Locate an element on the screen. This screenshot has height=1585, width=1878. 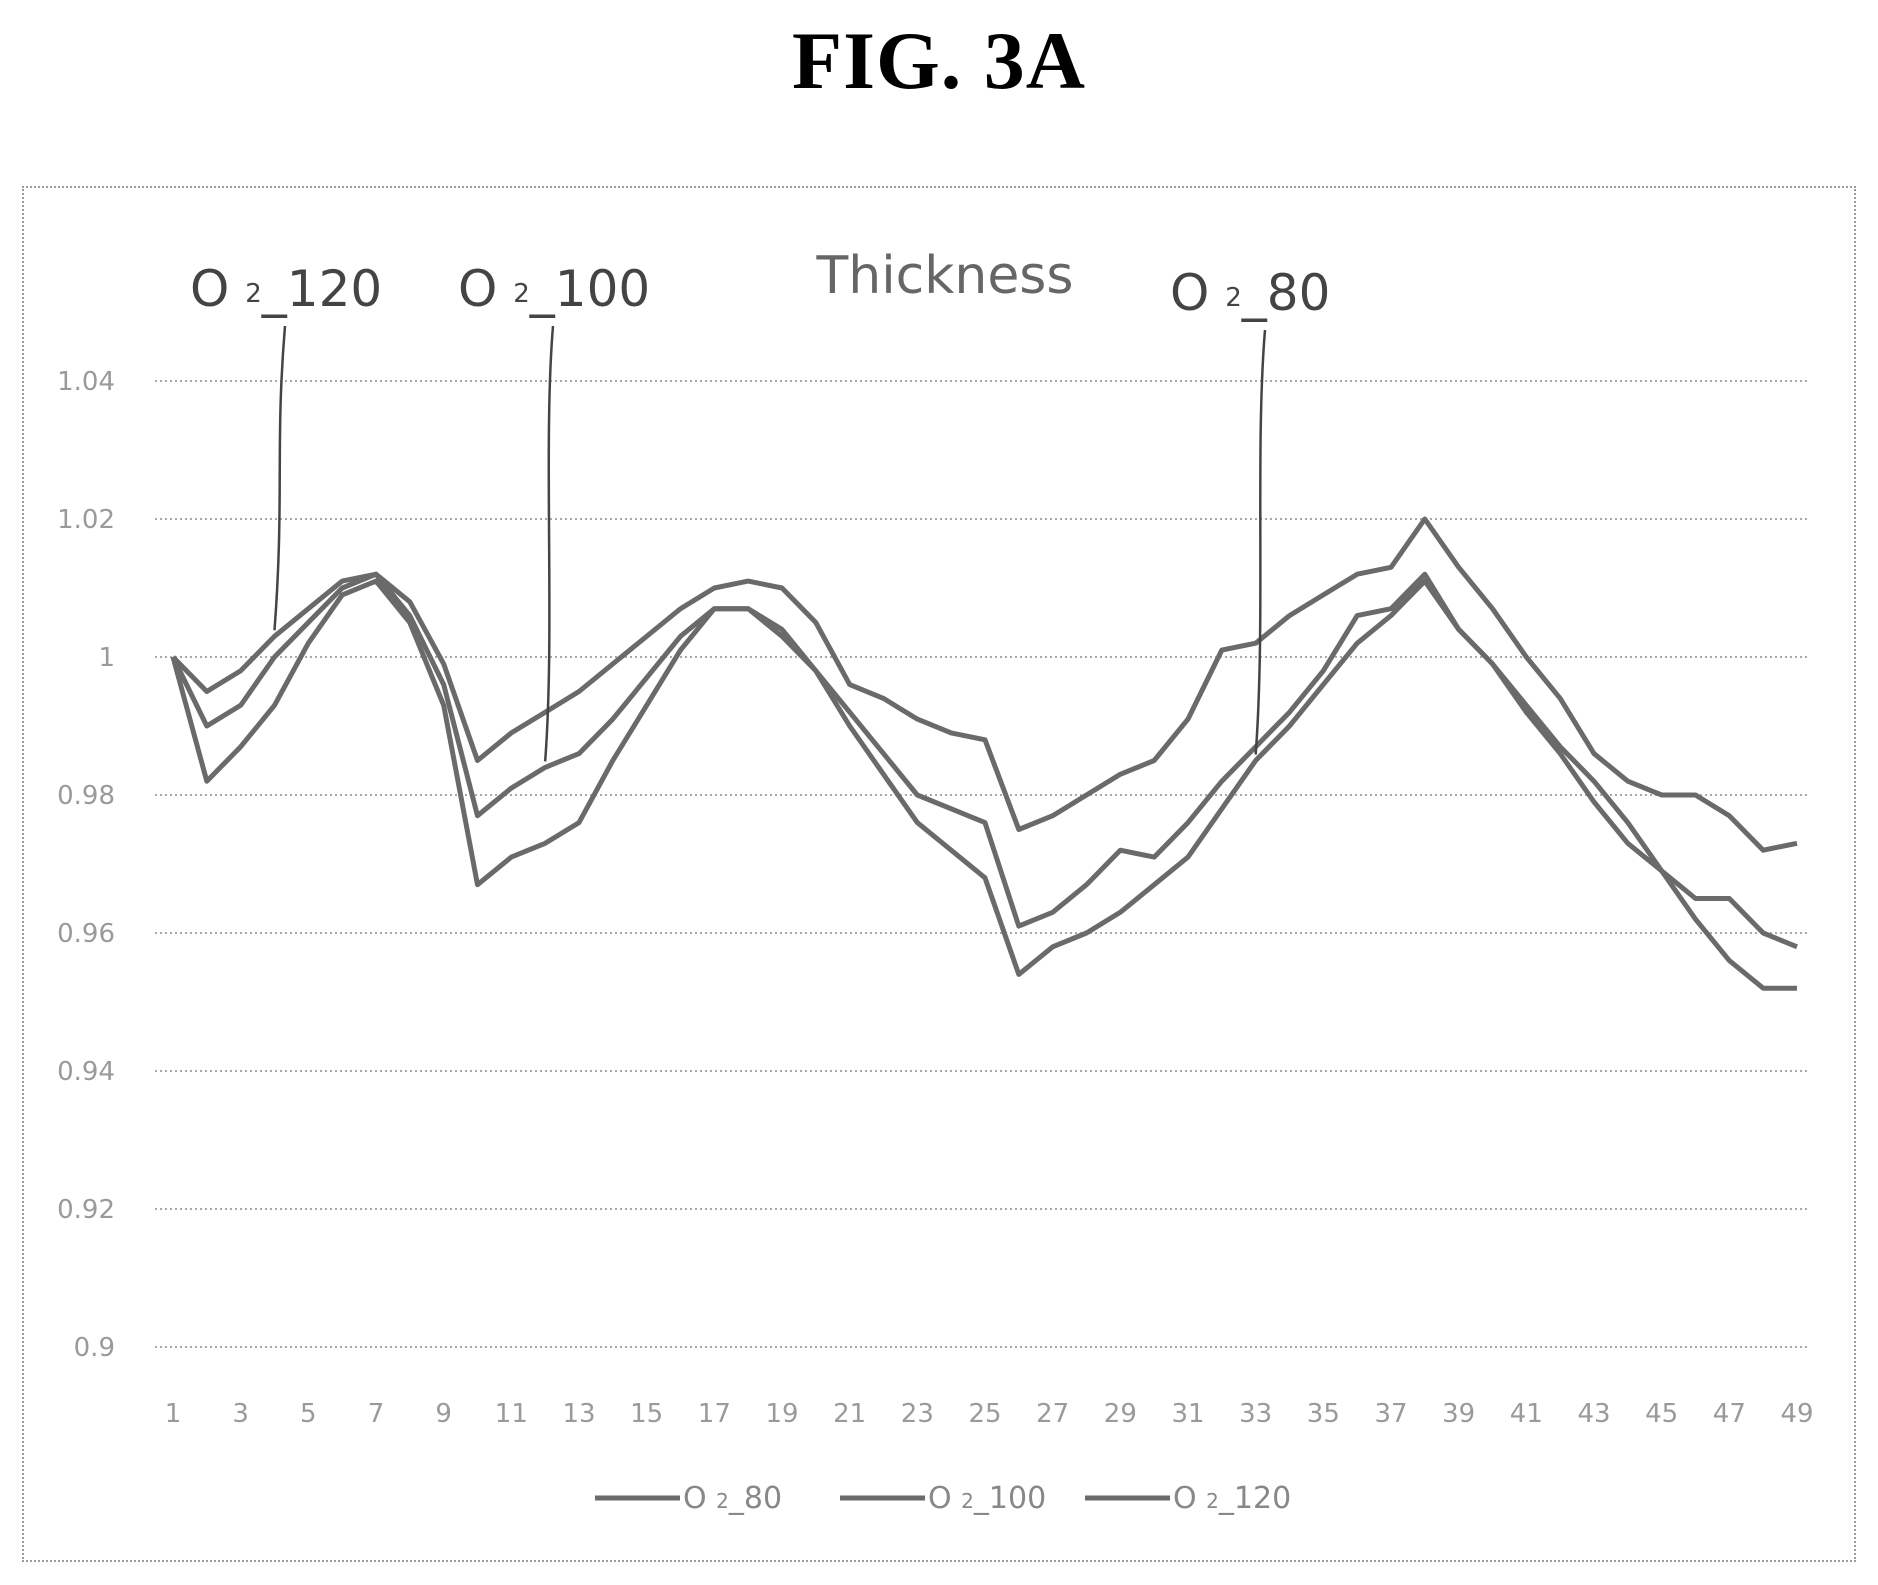
y-tick-label: 0.98 is located at coordinates (86, 796).